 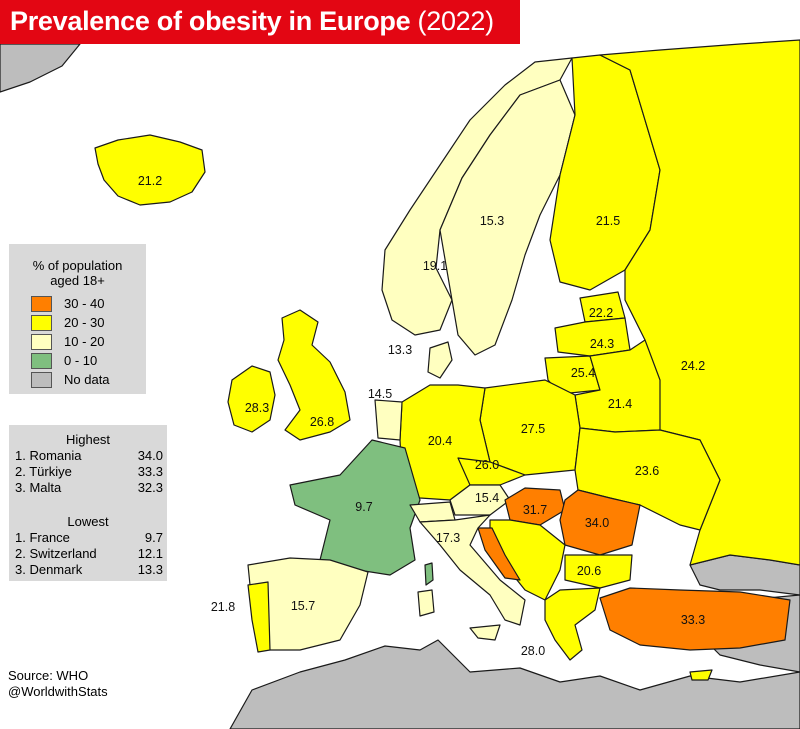 I want to click on legend-label: 0 - 10, so click(x=81, y=360).